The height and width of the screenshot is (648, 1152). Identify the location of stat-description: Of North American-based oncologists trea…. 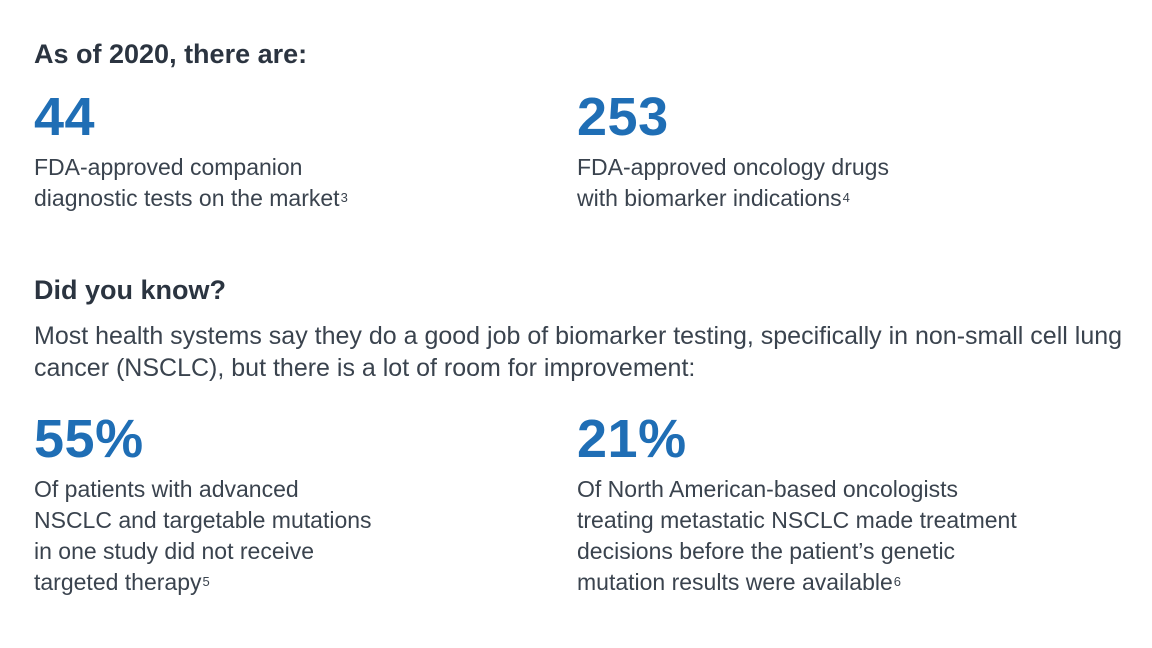
(797, 536).